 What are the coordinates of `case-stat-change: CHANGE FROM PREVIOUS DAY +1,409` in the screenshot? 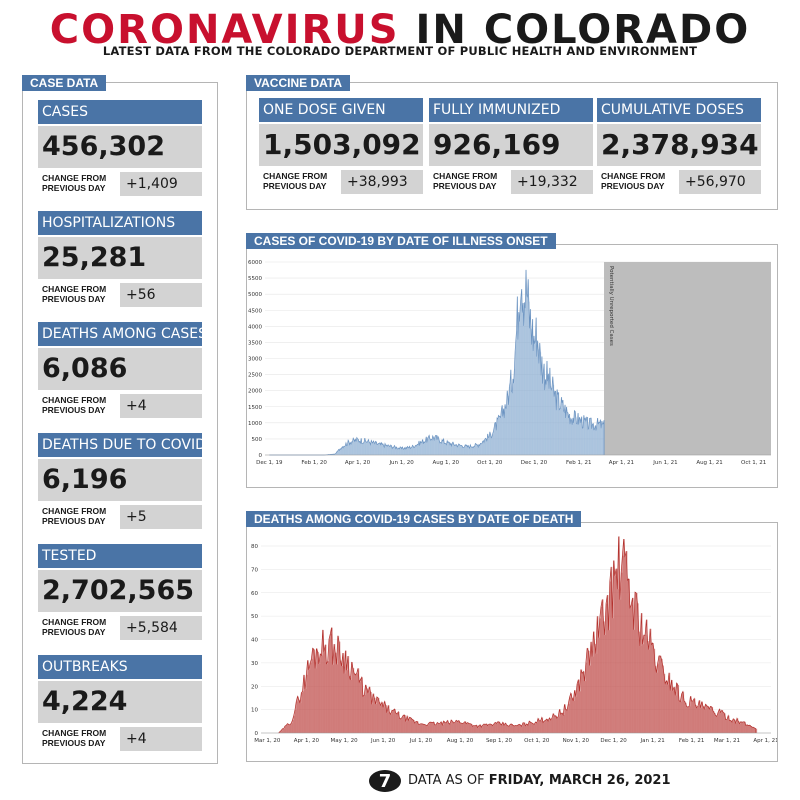 It's located at (120, 184).